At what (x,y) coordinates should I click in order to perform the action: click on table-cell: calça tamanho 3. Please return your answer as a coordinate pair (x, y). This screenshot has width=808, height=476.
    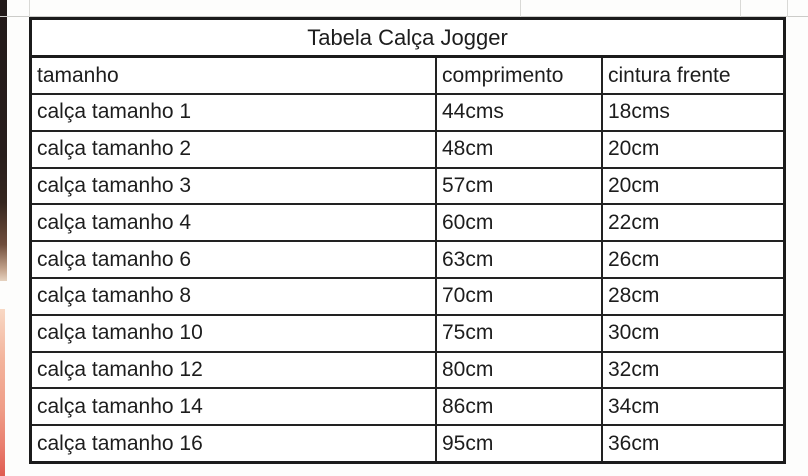
    Looking at the image, I should click on (234, 186).